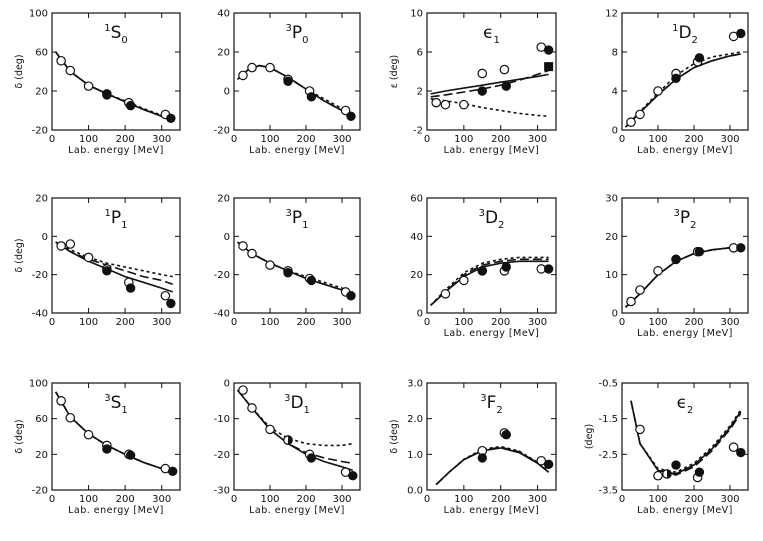  What do you see at coordinates (222, 419) in the screenshot?
I see `y-tick-label: -10` at bounding box center [222, 419].